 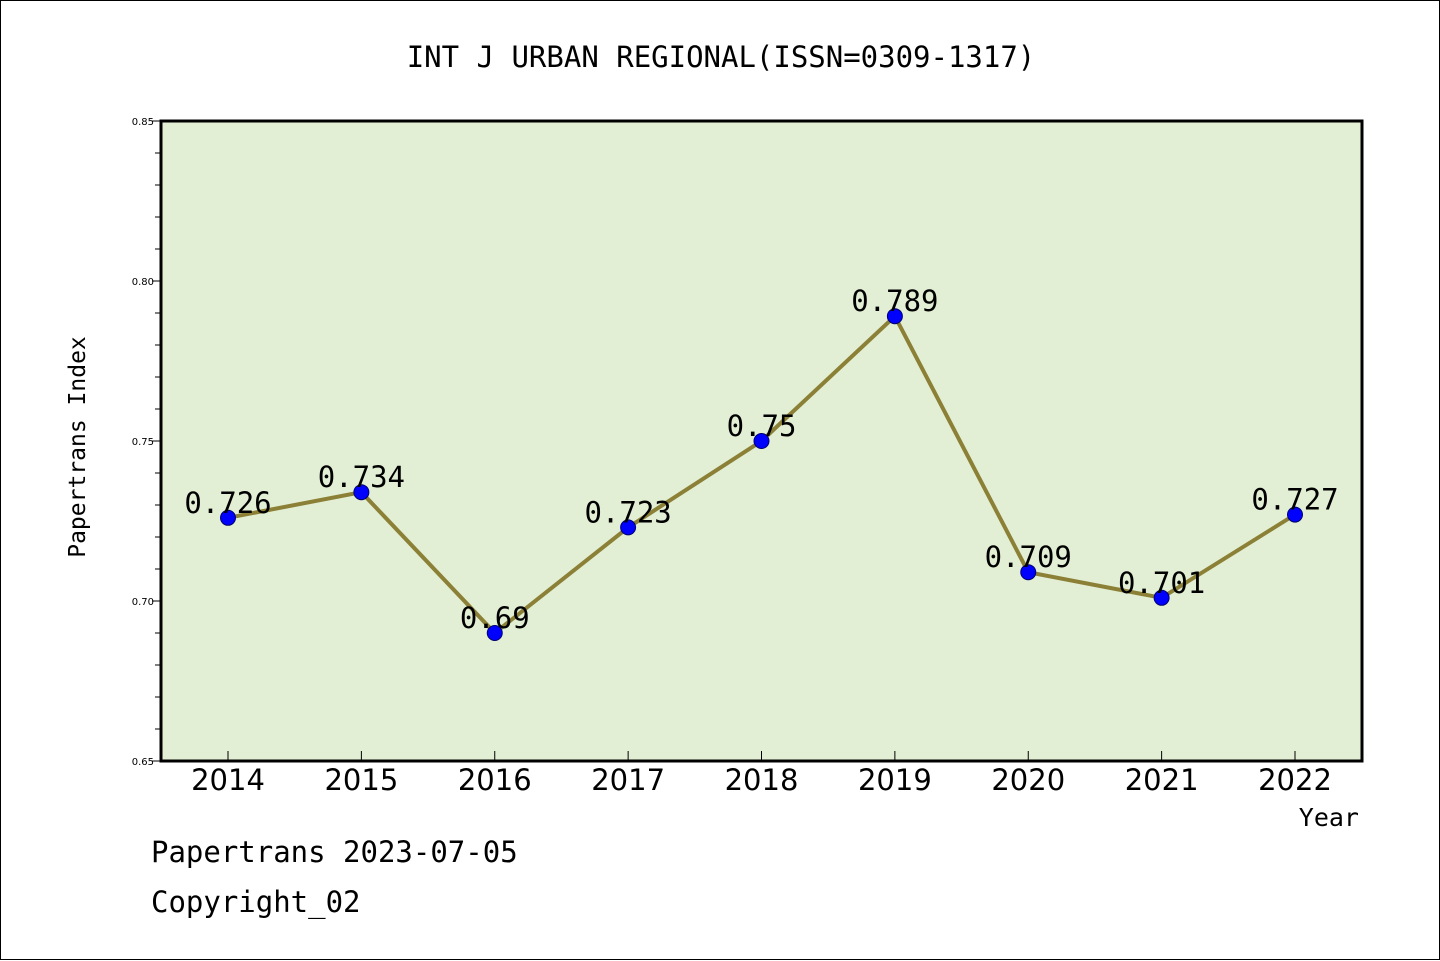 I want to click on x-tick-label: 2020, so click(x=1028, y=780).